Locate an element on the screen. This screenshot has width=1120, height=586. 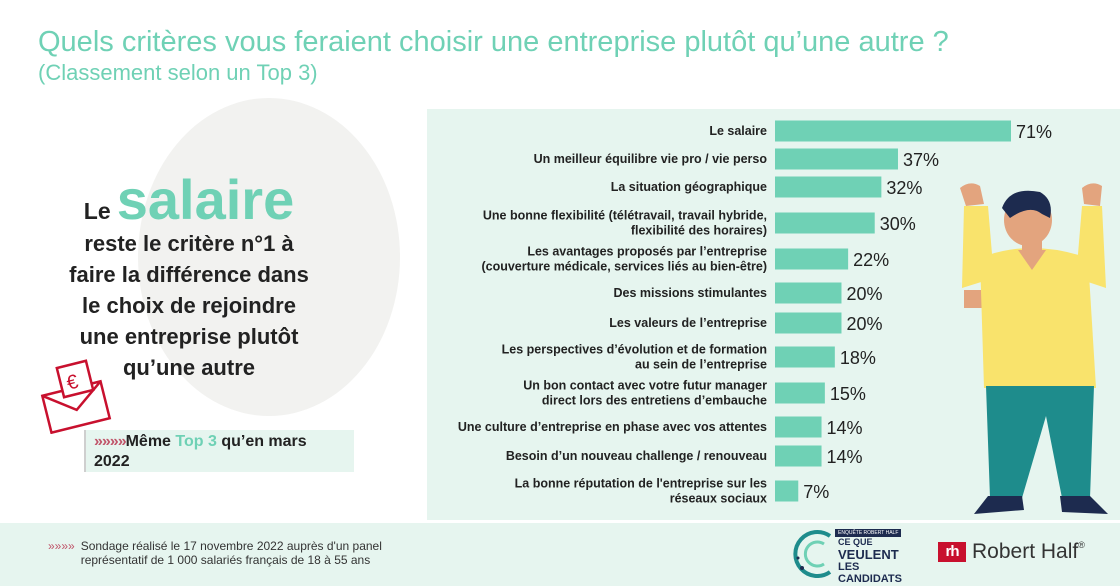
headline-lead: Le is located at coordinates (97, 211).